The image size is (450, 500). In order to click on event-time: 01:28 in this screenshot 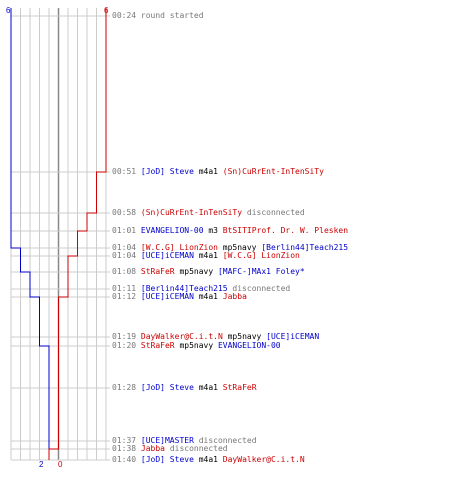, I will do `click(126, 387)`.